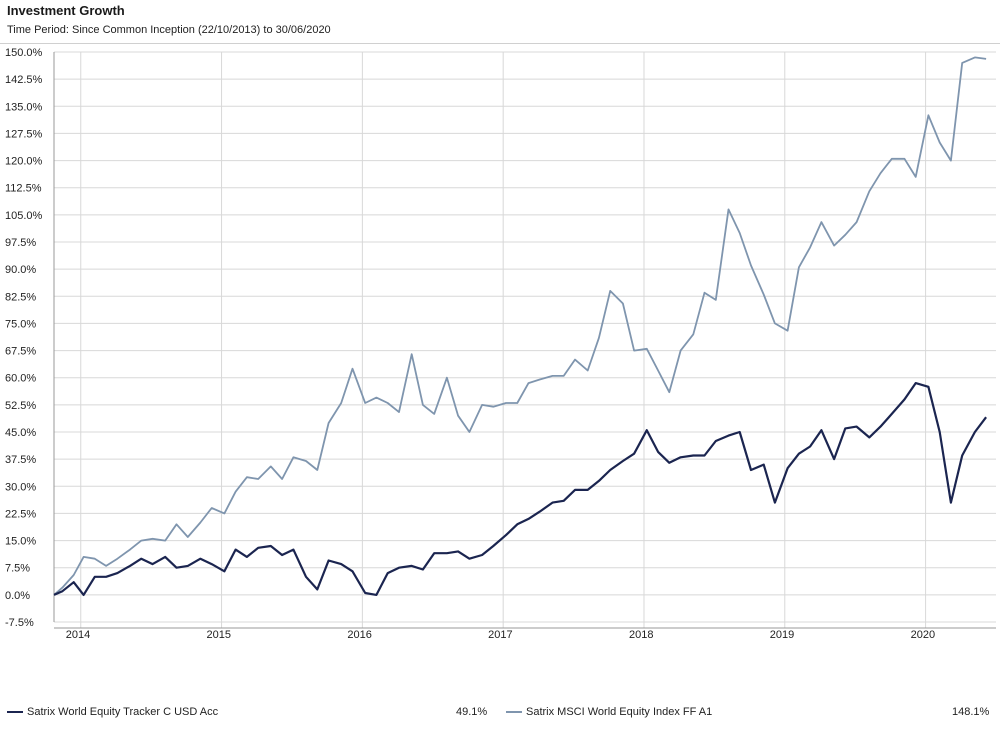  What do you see at coordinates (472, 712) in the screenshot?
I see `legend-value-fund: 49.1%` at bounding box center [472, 712].